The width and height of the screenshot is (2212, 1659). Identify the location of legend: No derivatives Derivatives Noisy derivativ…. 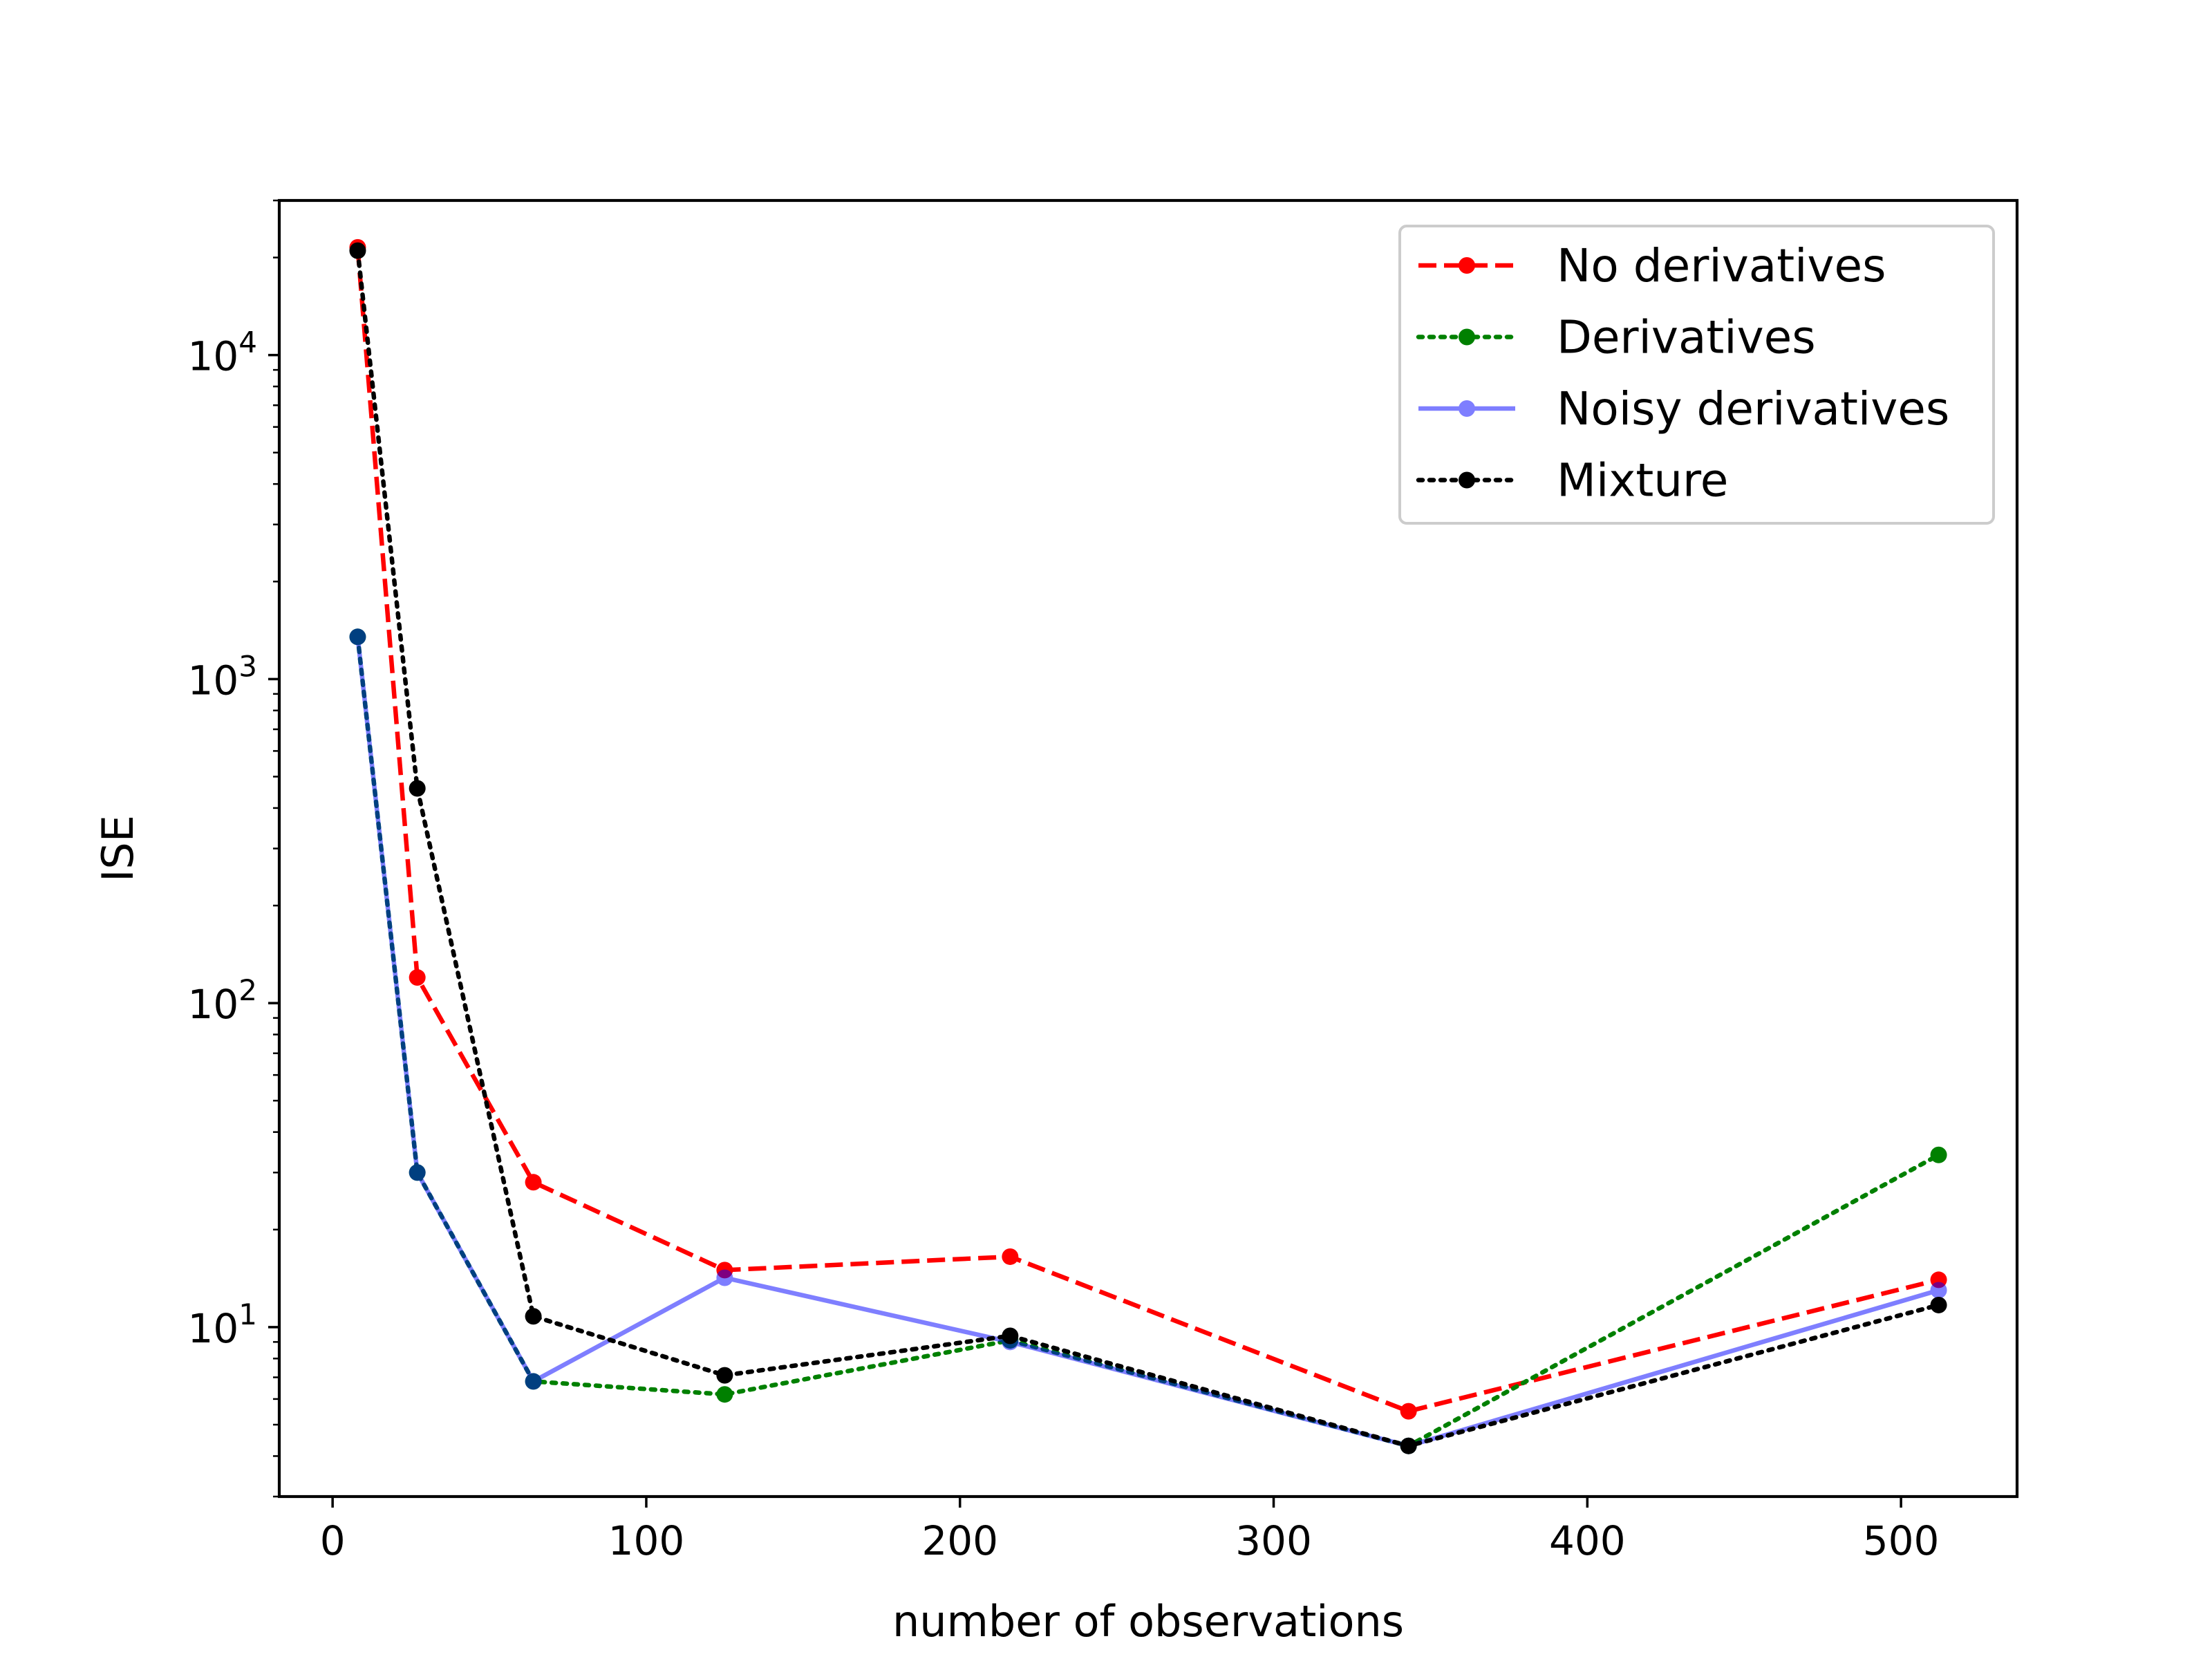
(1696, 375).